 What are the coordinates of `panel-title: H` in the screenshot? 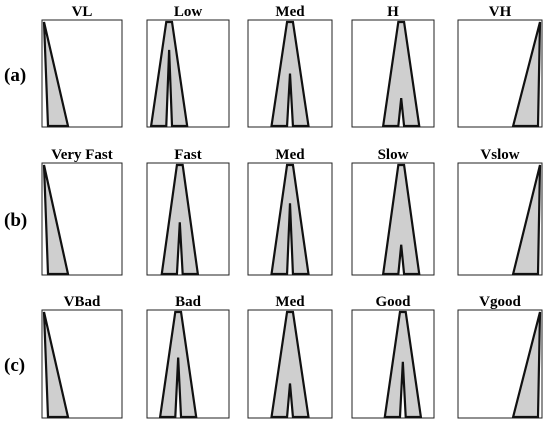 It's located at (393, 12).